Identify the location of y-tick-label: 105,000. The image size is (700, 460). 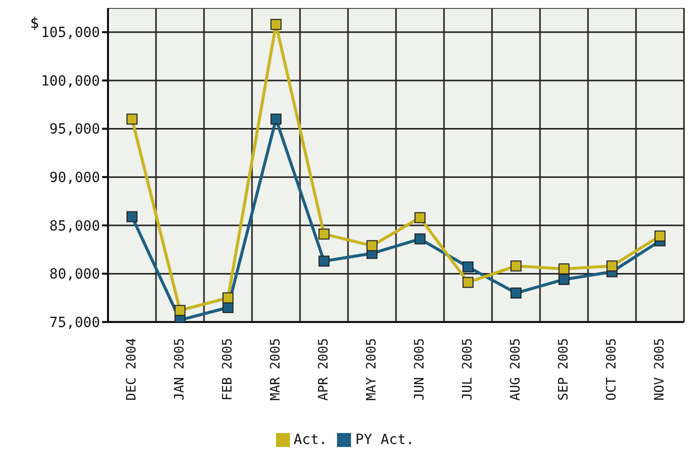
(70, 33).